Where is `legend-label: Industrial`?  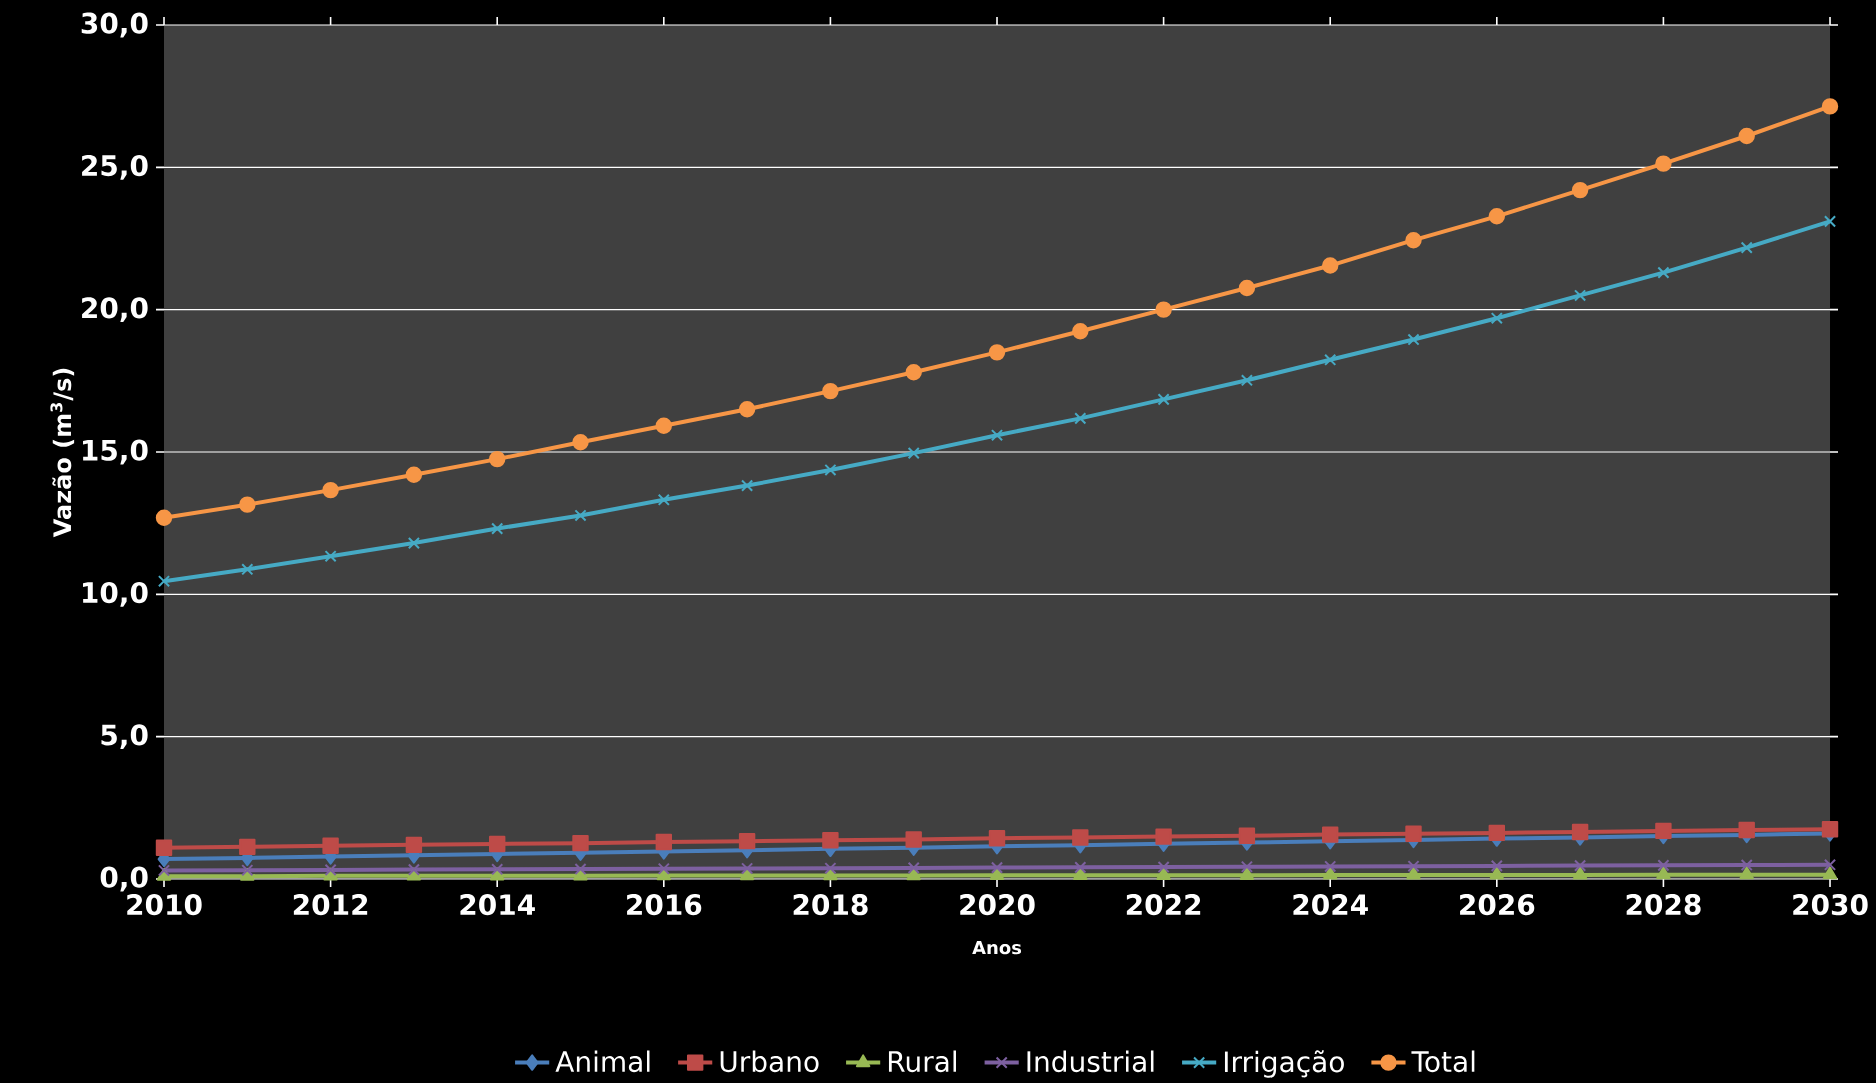
legend-label: Industrial is located at coordinates (1090, 1061).